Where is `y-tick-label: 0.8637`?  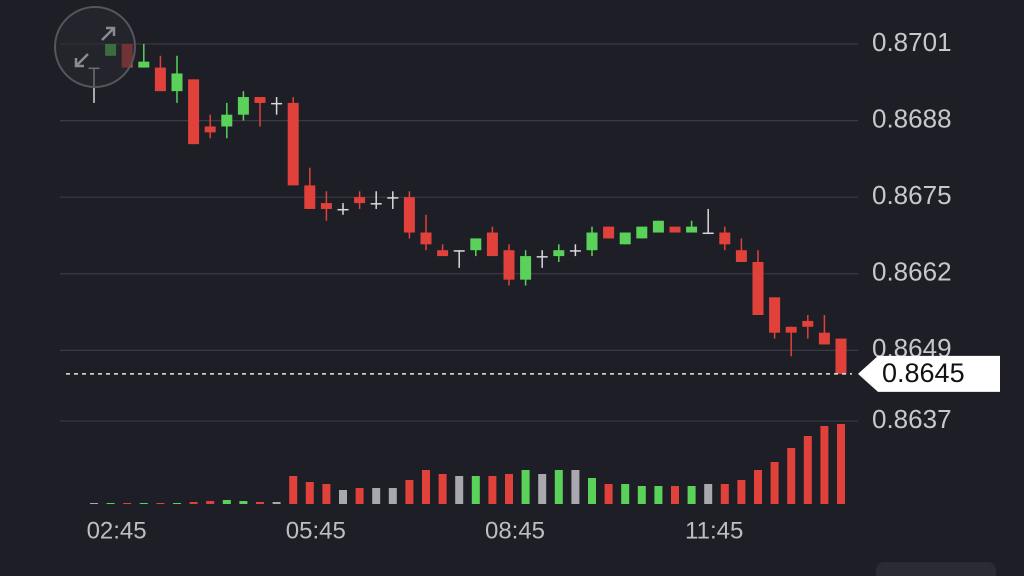 y-tick-label: 0.8637 is located at coordinates (912, 419).